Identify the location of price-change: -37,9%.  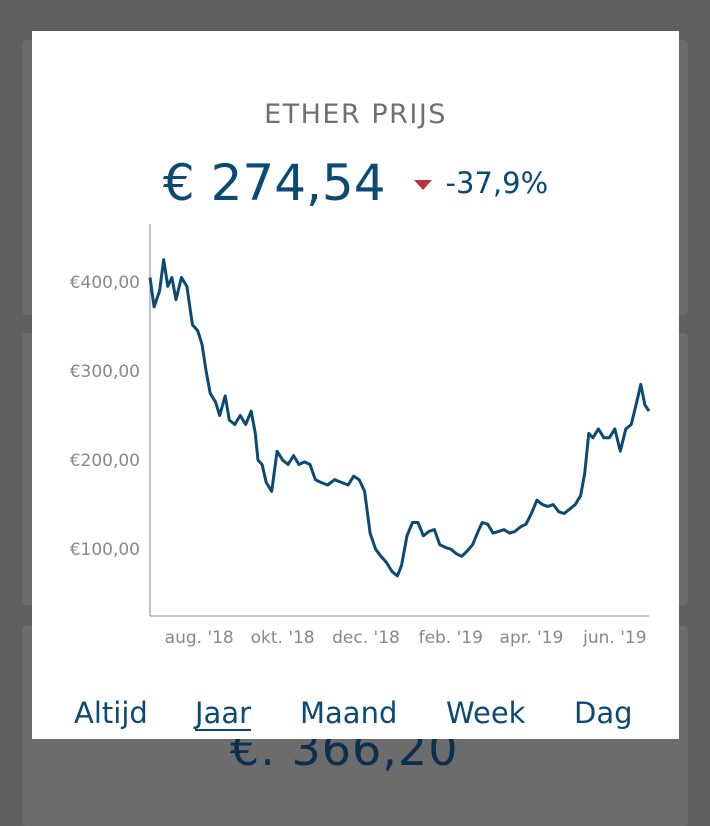
(497, 183).